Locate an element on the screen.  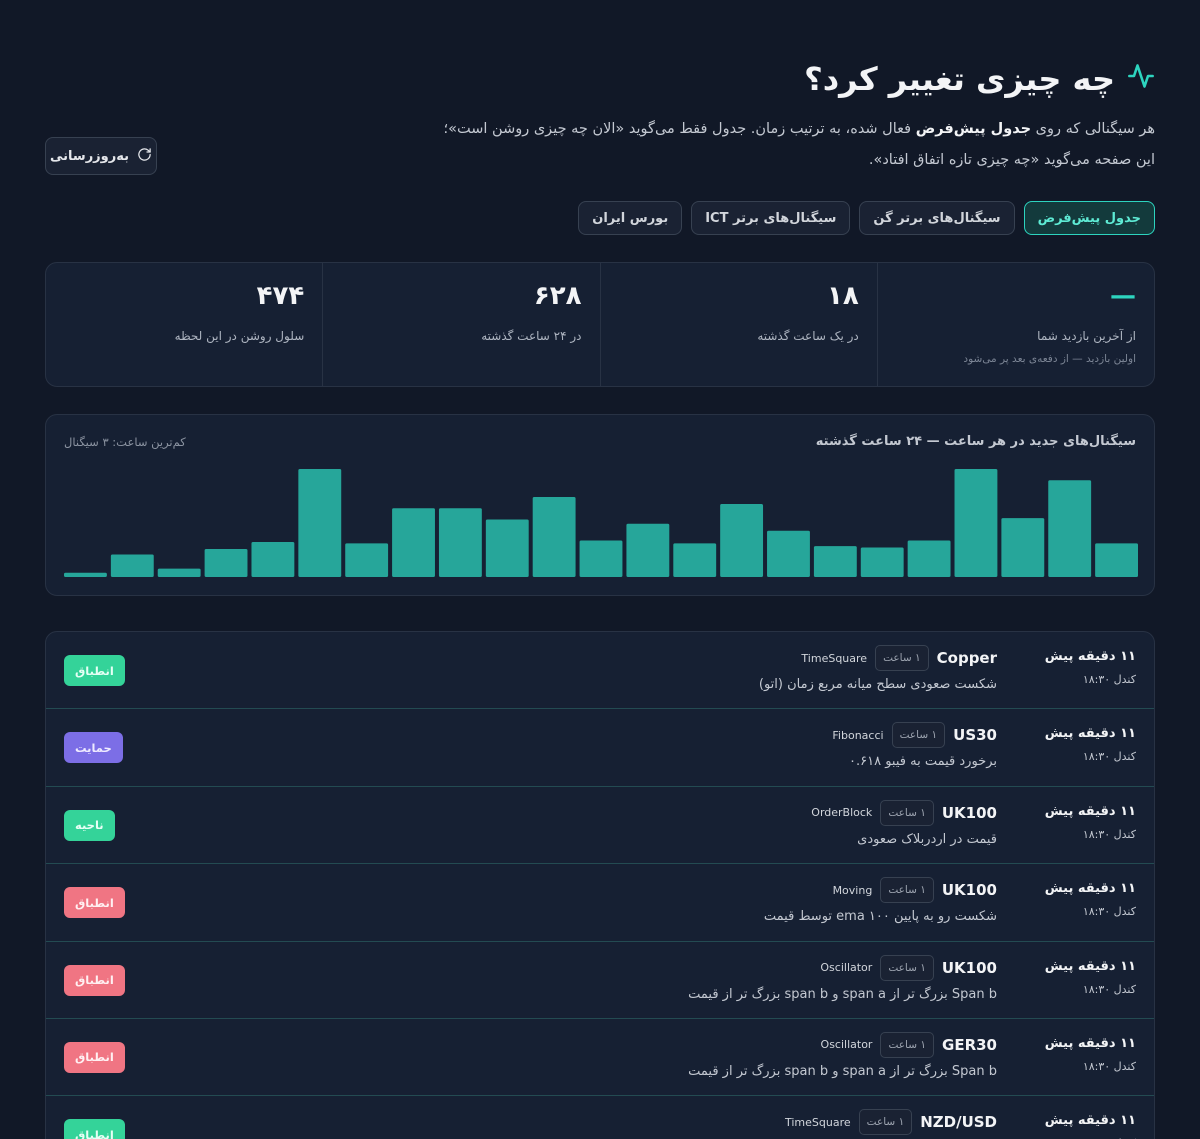
signal-description: قیمت در اردربلاک صعودی is located at coordinates (927, 839).